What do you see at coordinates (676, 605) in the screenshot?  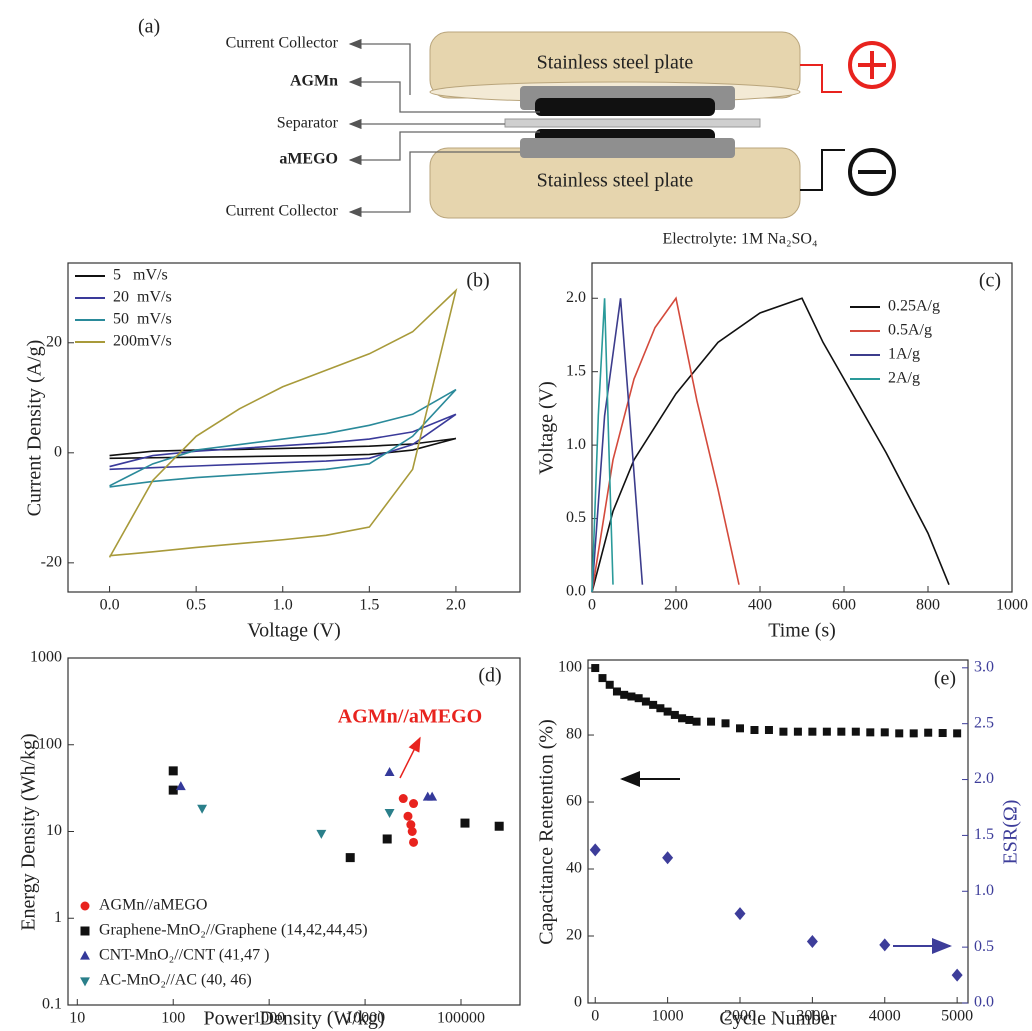 I see `x-tick-label: 200` at bounding box center [676, 605].